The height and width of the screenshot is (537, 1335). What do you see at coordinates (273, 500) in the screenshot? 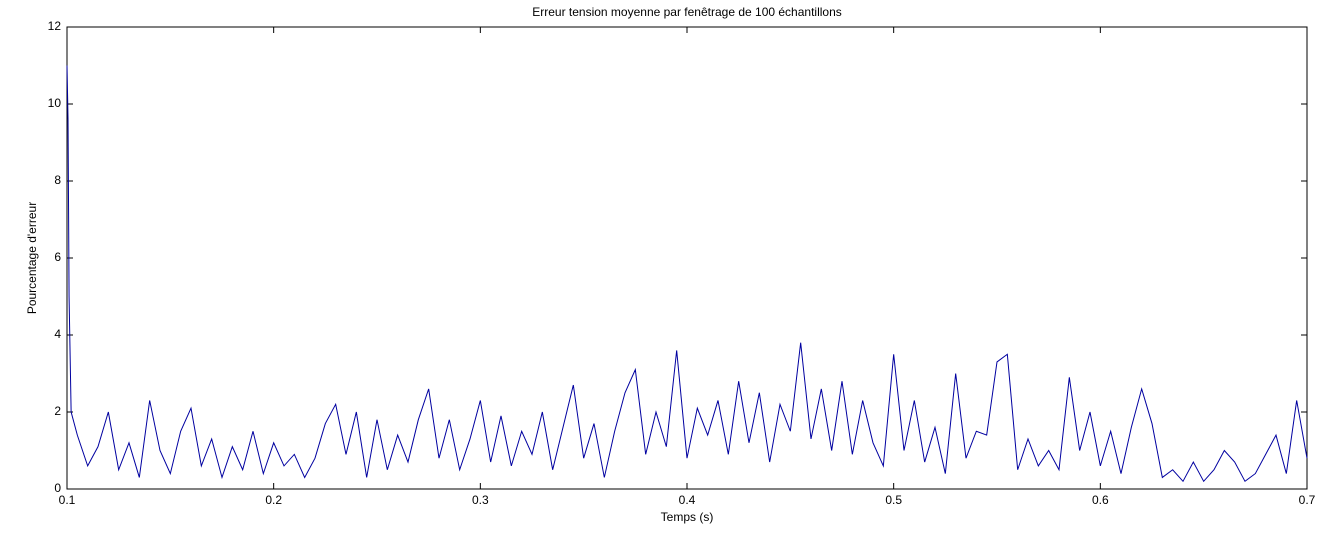
I see `x-tick-label: 0.2` at bounding box center [273, 500].